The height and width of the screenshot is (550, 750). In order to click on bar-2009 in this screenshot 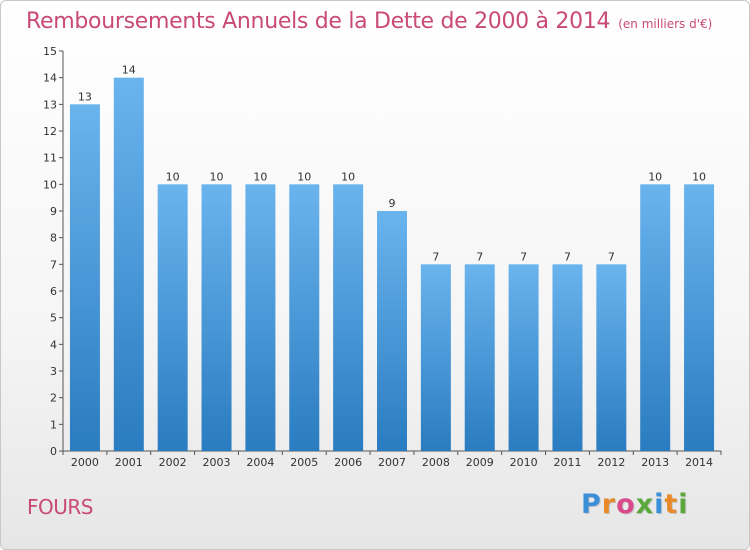, I will do `click(479, 357)`.